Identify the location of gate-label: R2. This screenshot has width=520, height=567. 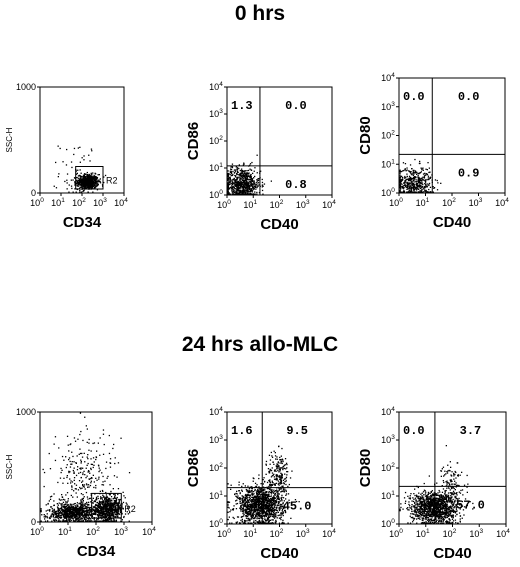
(112, 181).